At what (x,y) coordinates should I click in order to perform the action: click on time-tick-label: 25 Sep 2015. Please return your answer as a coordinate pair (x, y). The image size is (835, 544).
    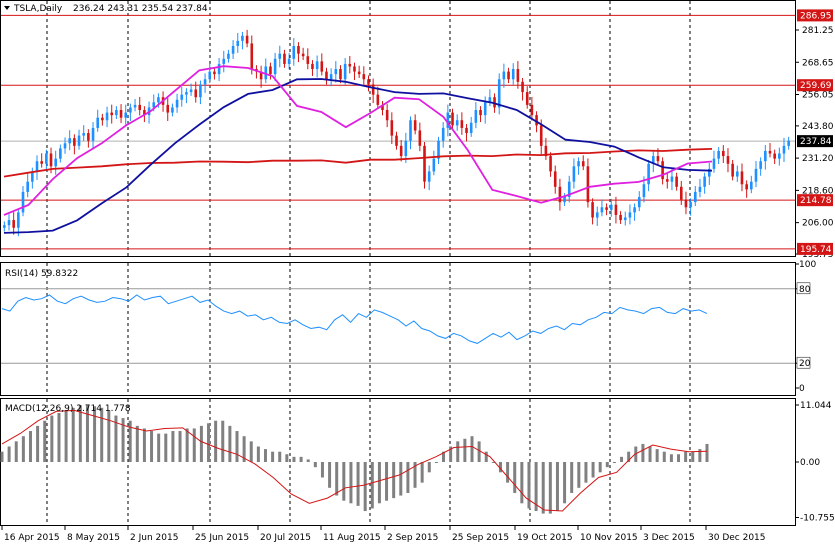
    Looking at the image, I should click on (480, 538).